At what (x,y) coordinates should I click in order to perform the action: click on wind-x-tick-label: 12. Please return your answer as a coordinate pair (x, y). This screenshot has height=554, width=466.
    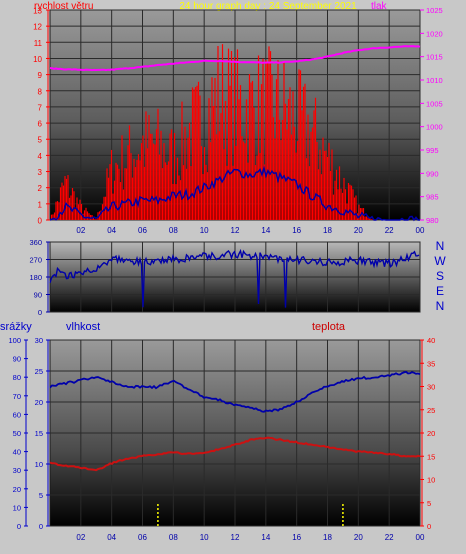
    Looking at the image, I should click on (235, 230).